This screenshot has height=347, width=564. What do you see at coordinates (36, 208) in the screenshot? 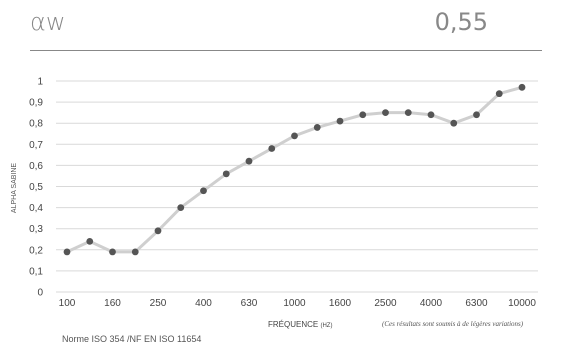
I see `y-tick-label: 0,4` at bounding box center [36, 208].